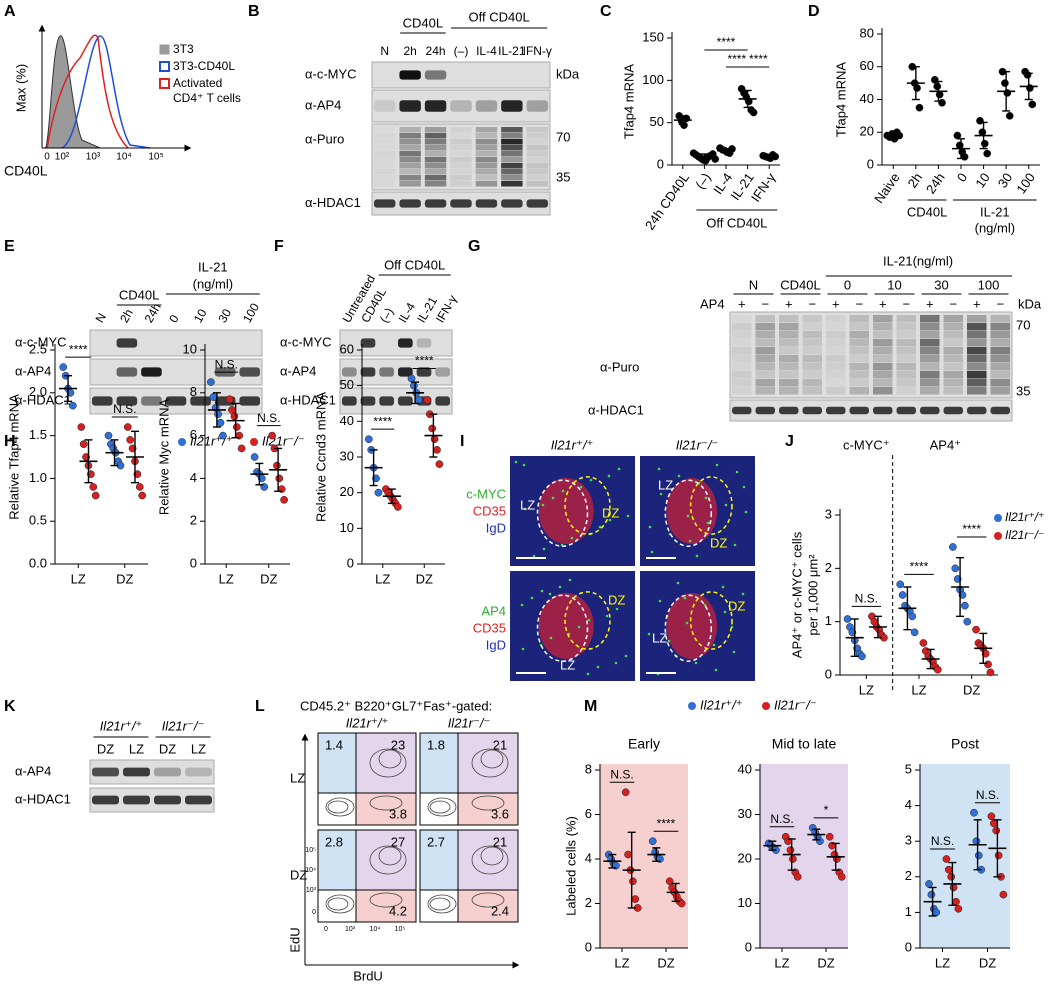  I want to click on y-axis-label: Labeled cells (%), so click(570, 866).